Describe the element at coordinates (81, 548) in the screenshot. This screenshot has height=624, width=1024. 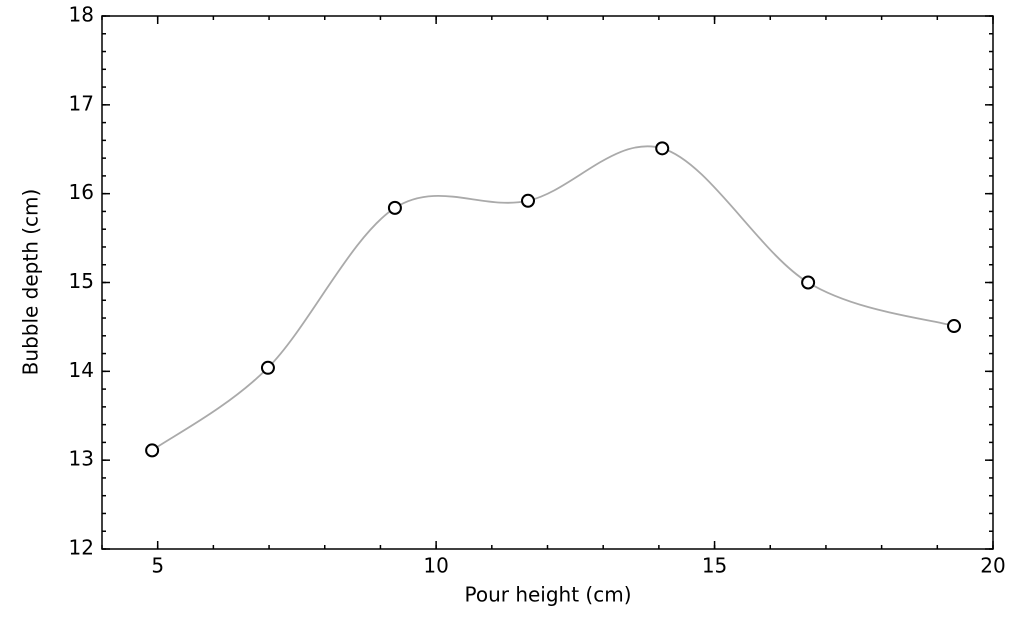
I see `y-tick-label: 12` at that location.